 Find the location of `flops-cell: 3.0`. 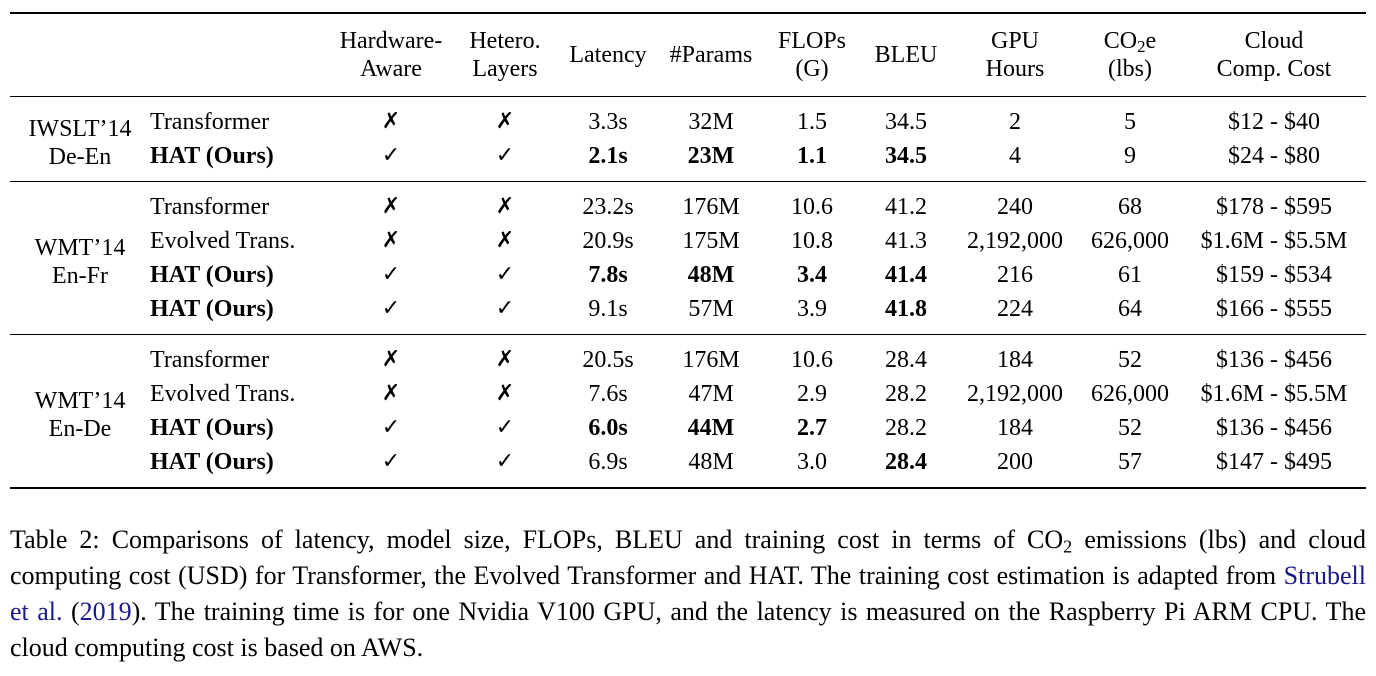

flops-cell: 3.0 is located at coordinates (812, 462).